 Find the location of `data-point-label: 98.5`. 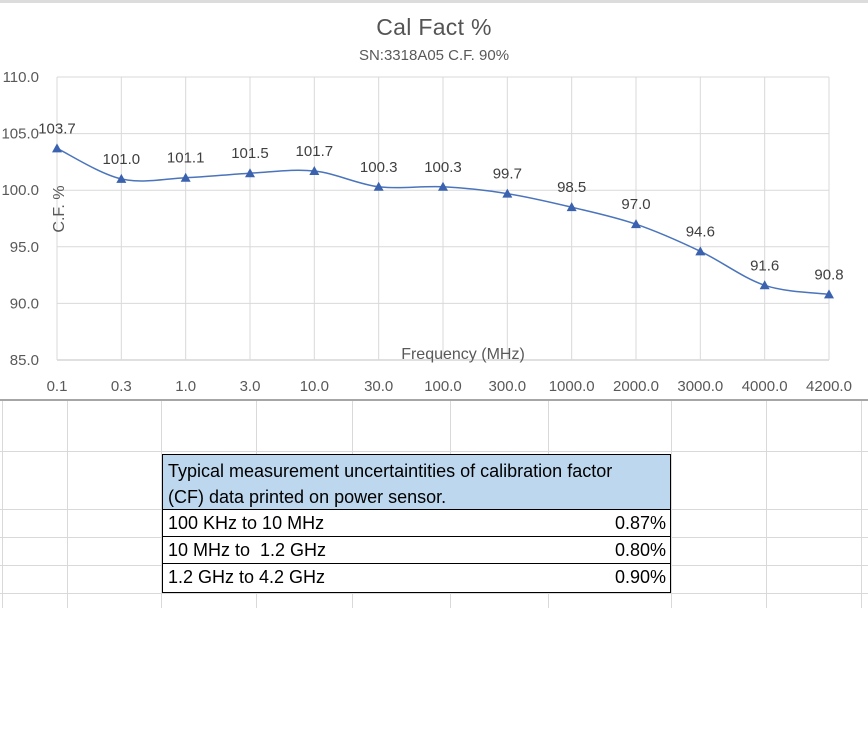

data-point-label: 98.5 is located at coordinates (571, 187).